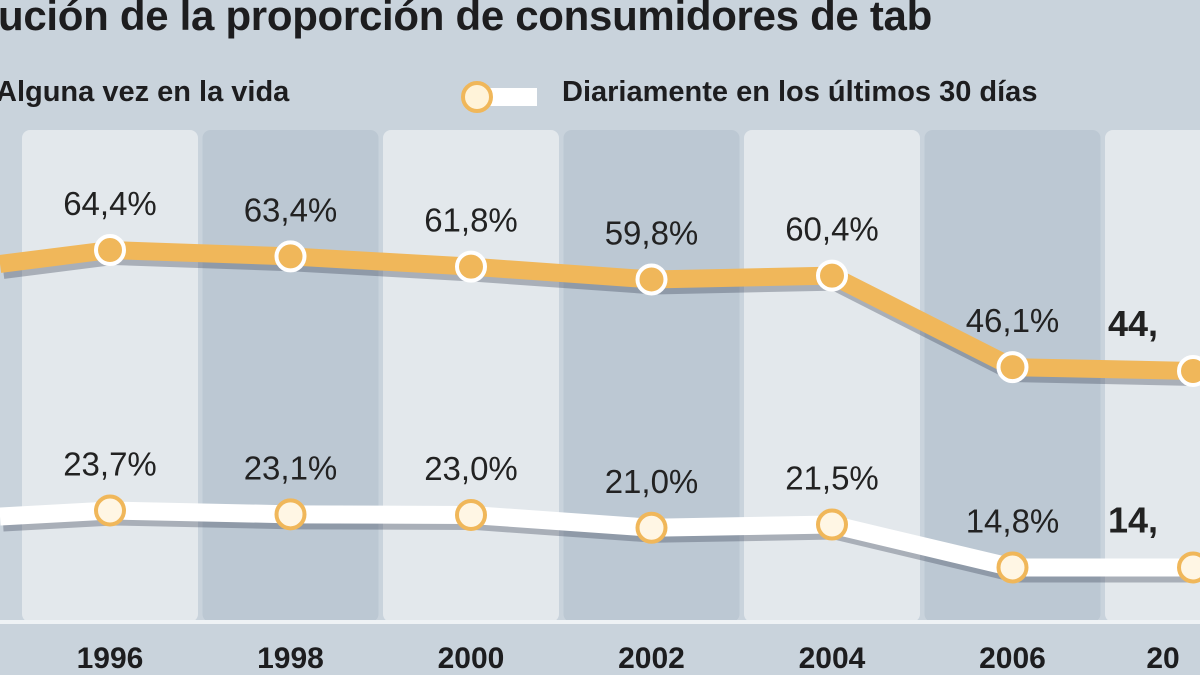 Image resolution: width=1200 pixels, height=675 pixels. Describe the element at coordinates (1012, 367) in the screenshot. I see `data-point-1-2006` at that location.